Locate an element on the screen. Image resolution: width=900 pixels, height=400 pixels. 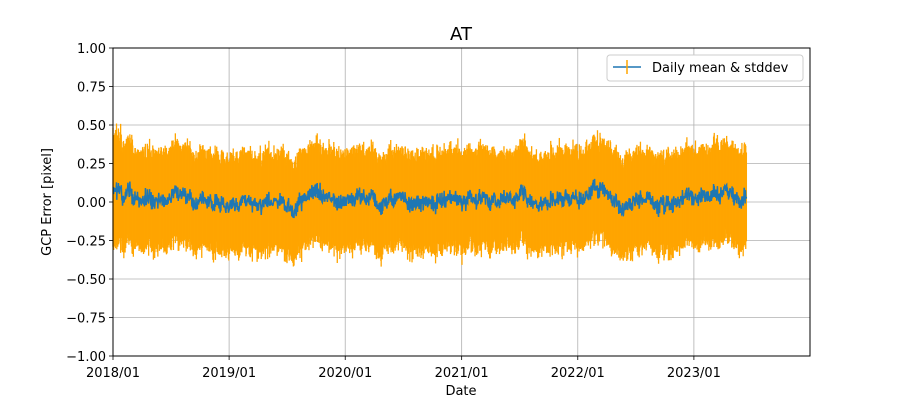
x-tick-label: 2018/01 is located at coordinates (113, 373).